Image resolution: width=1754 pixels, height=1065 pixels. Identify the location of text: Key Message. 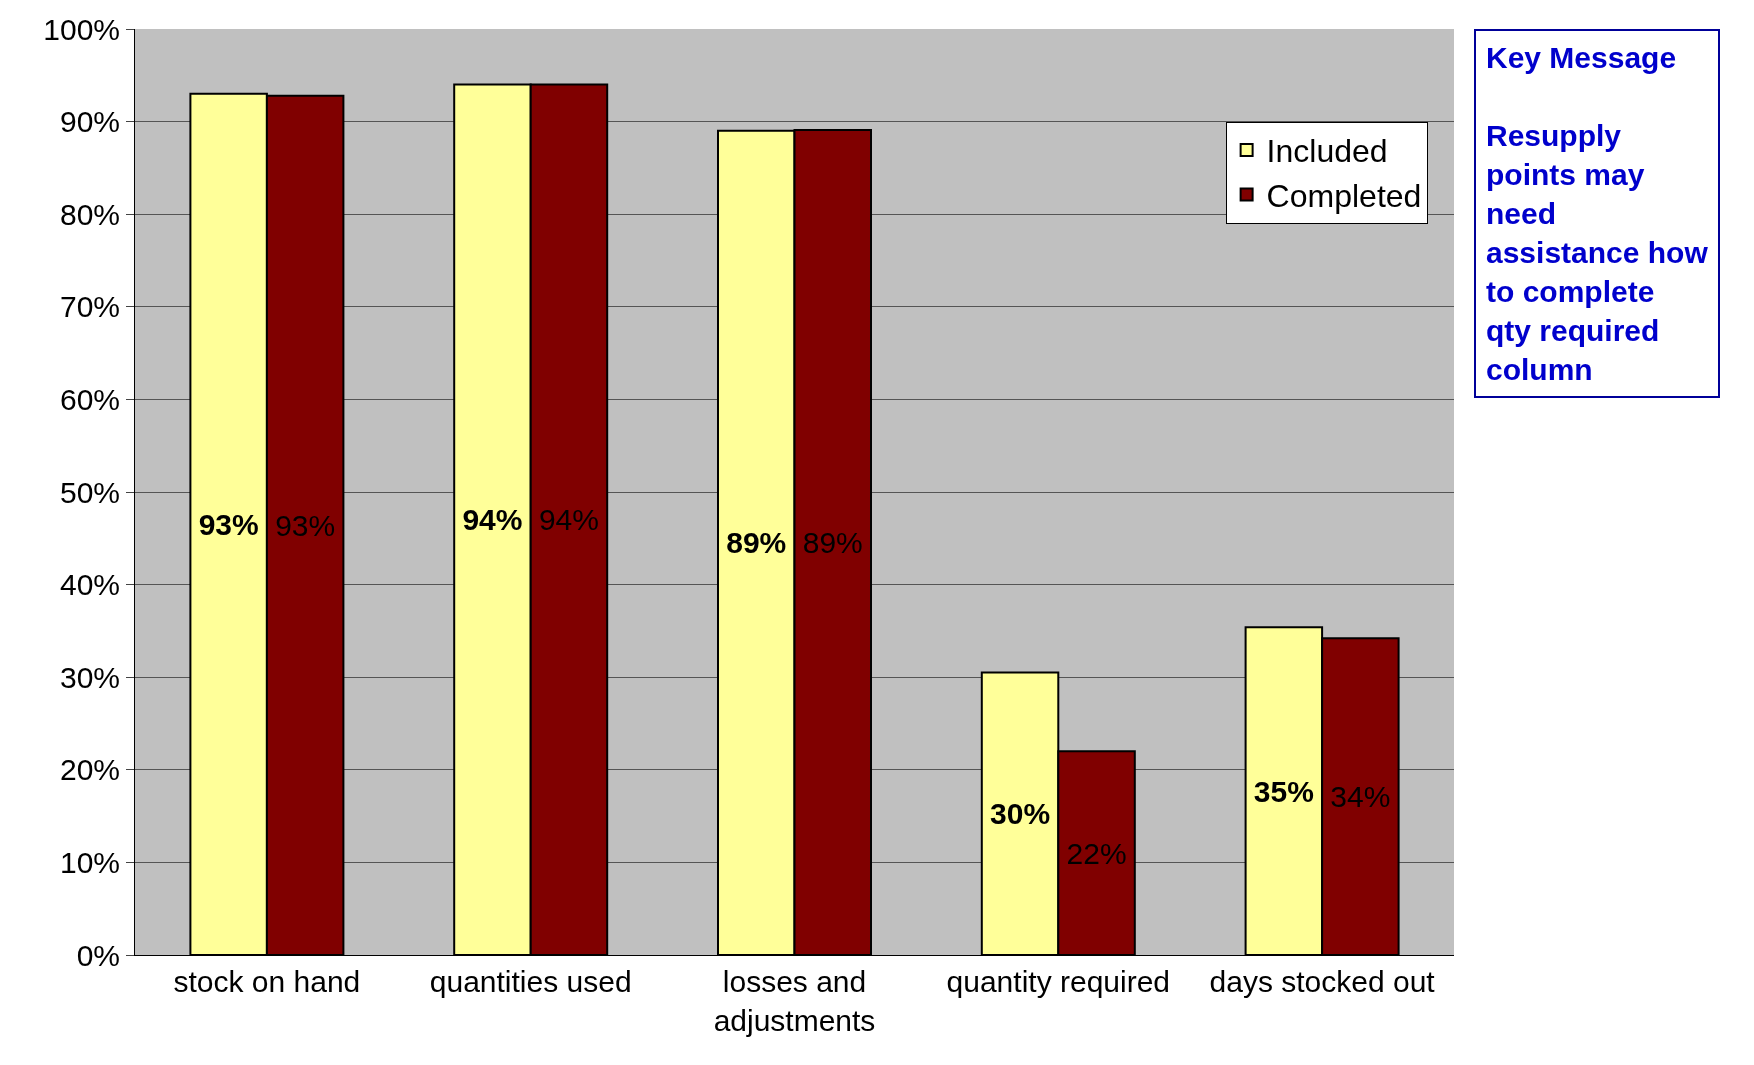
(1581, 57).